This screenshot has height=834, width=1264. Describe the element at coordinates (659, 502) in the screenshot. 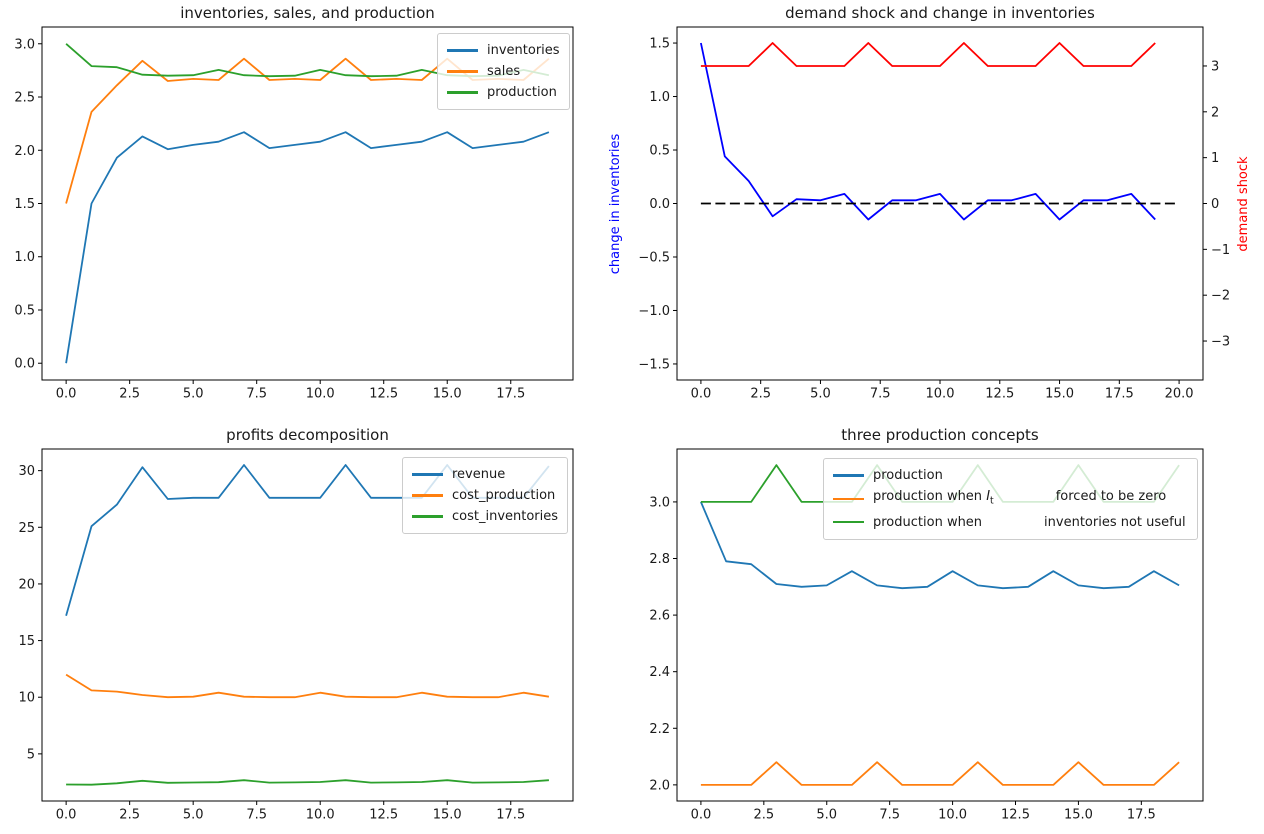

I see `y-tick-label: 3.0` at that location.